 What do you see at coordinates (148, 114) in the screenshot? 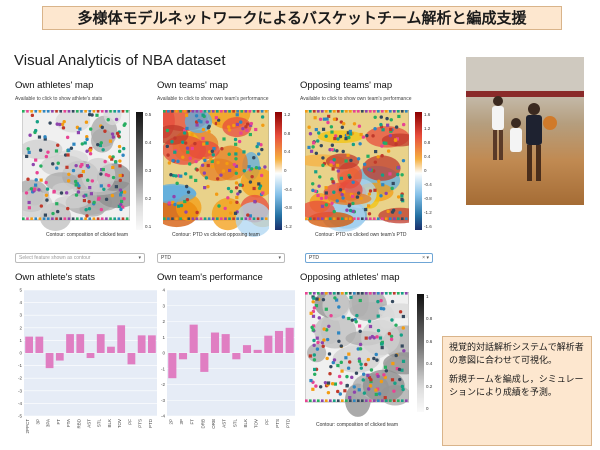
I see `colorbar-tick-label: 0.5` at bounding box center [148, 114].